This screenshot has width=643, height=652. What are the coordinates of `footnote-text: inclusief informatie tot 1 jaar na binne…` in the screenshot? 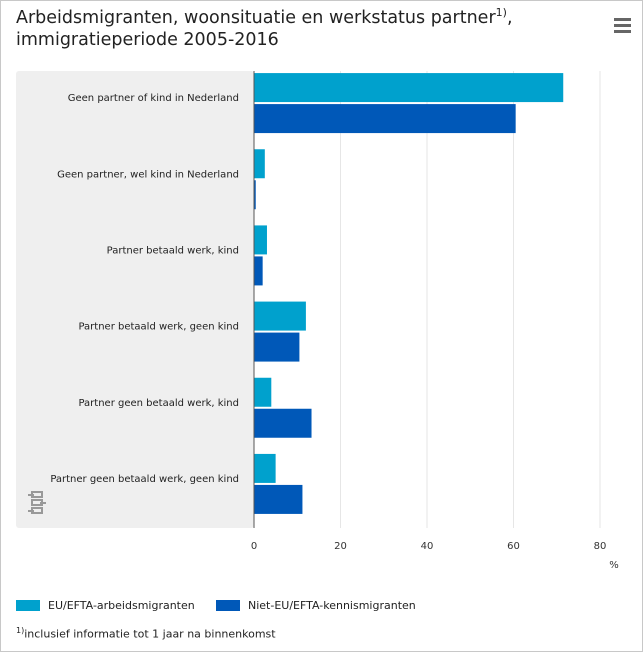 It's located at (150, 634).